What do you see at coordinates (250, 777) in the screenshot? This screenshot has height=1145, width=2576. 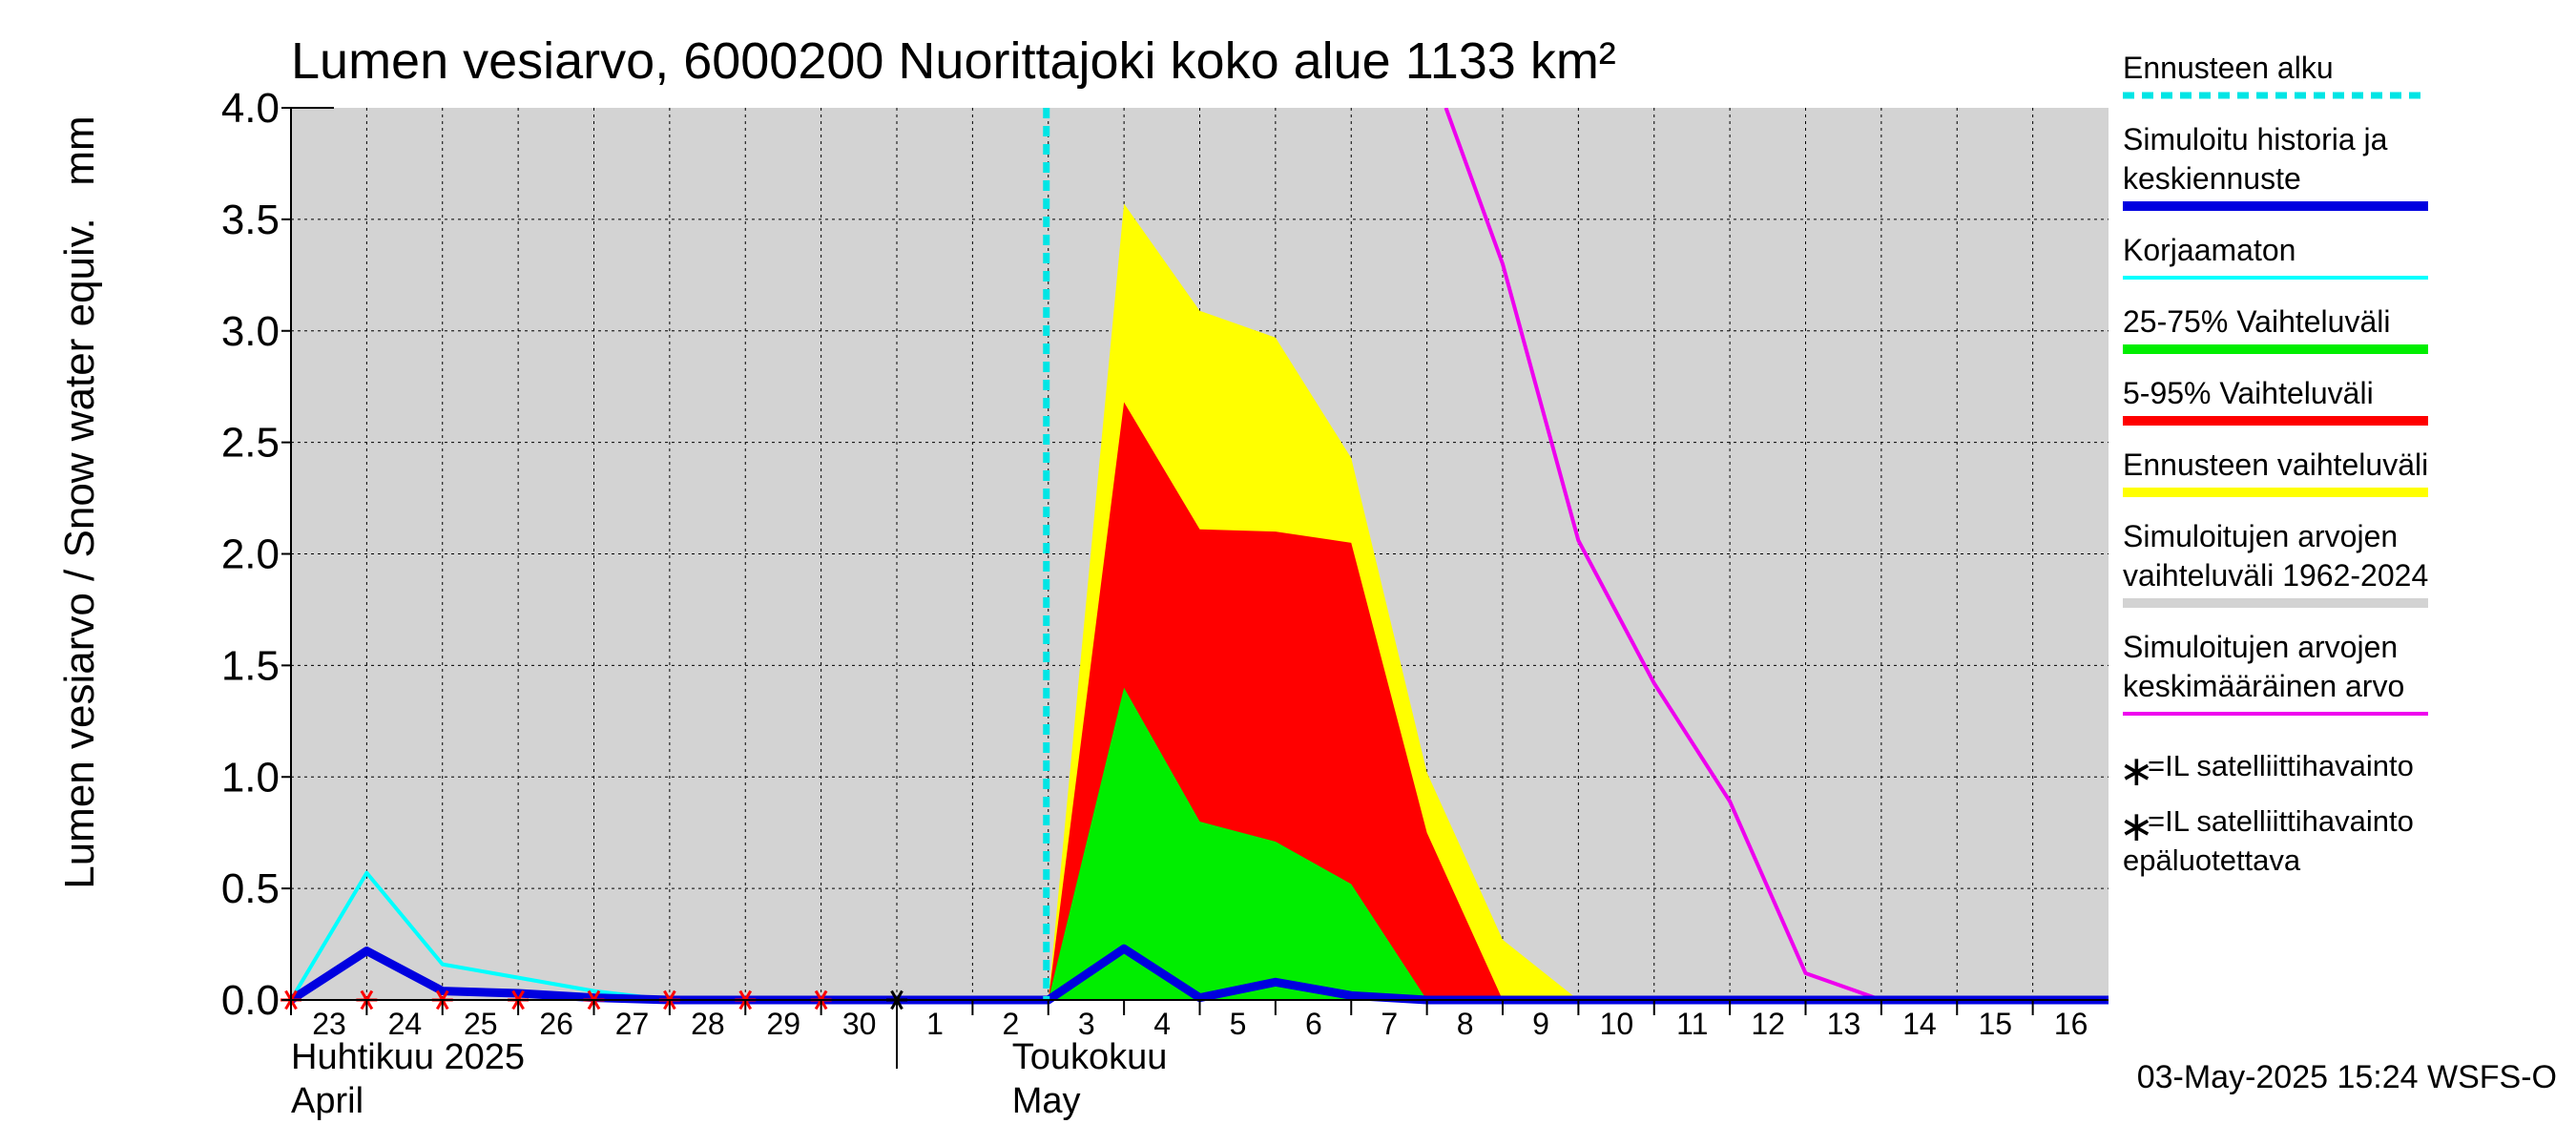 I see `y-tick-label: 1.0` at bounding box center [250, 777].